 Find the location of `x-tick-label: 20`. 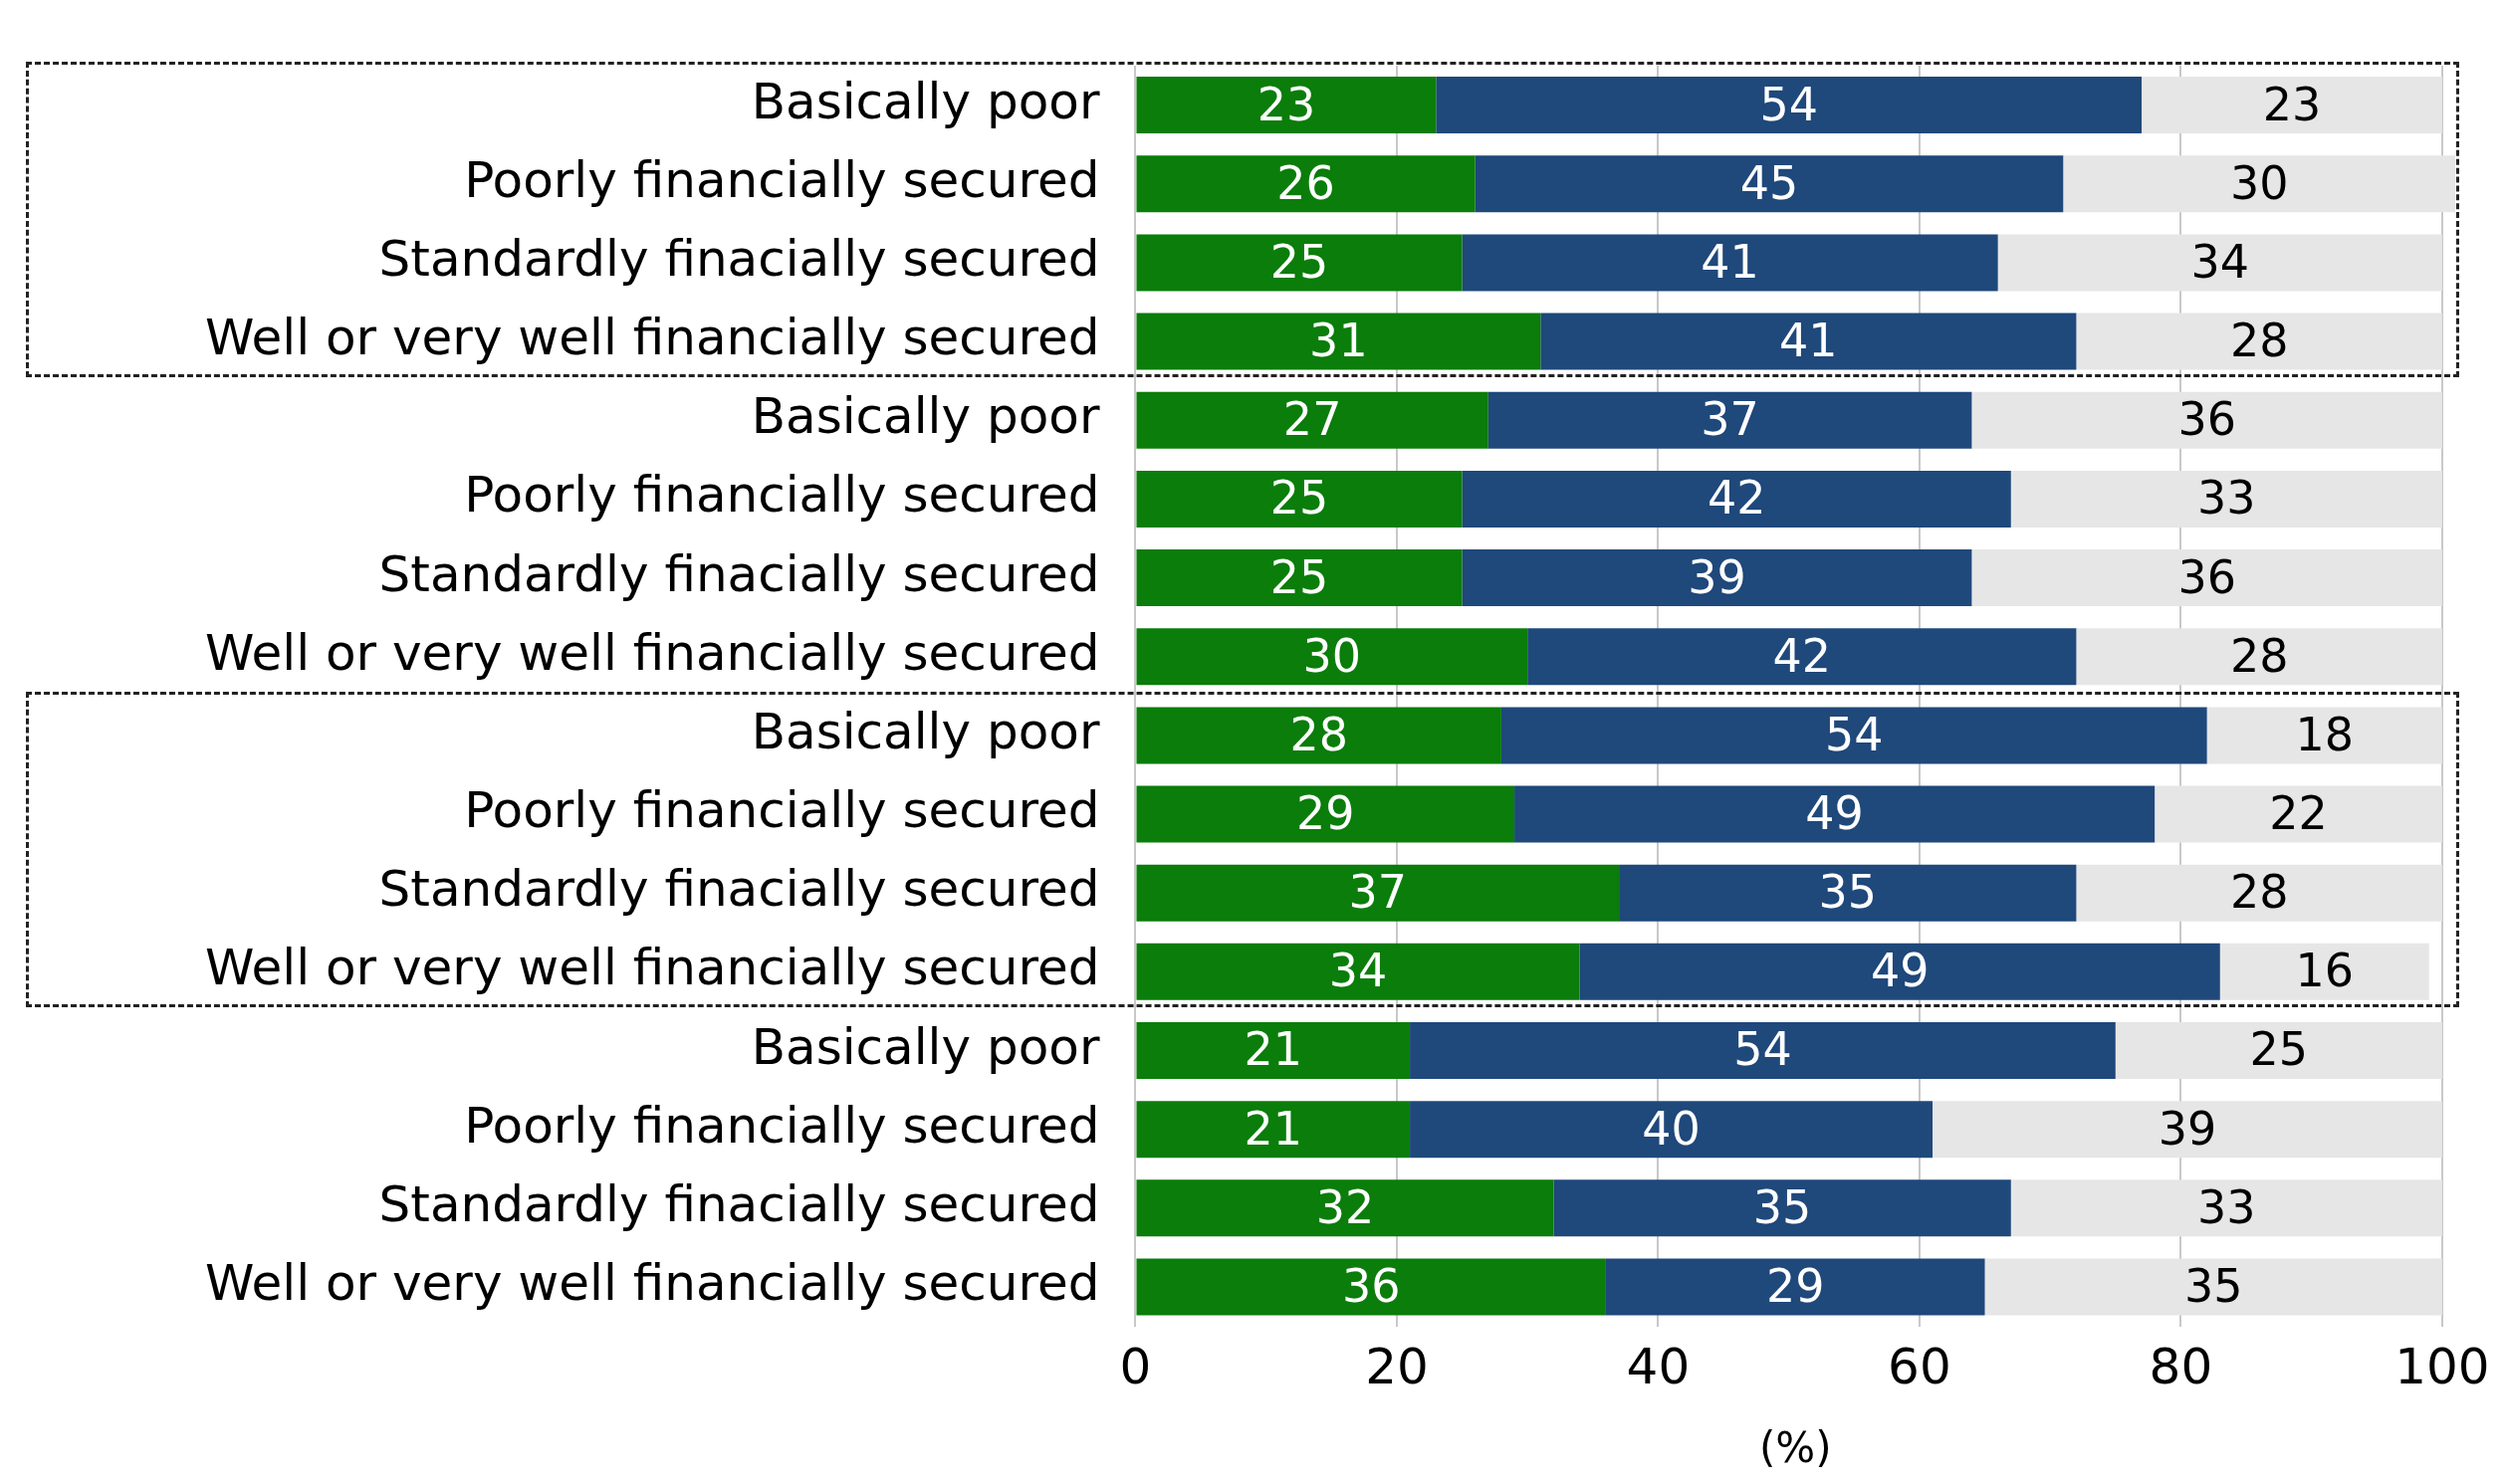

x-tick-label: 20 is located at coordinates (1397, 1366).